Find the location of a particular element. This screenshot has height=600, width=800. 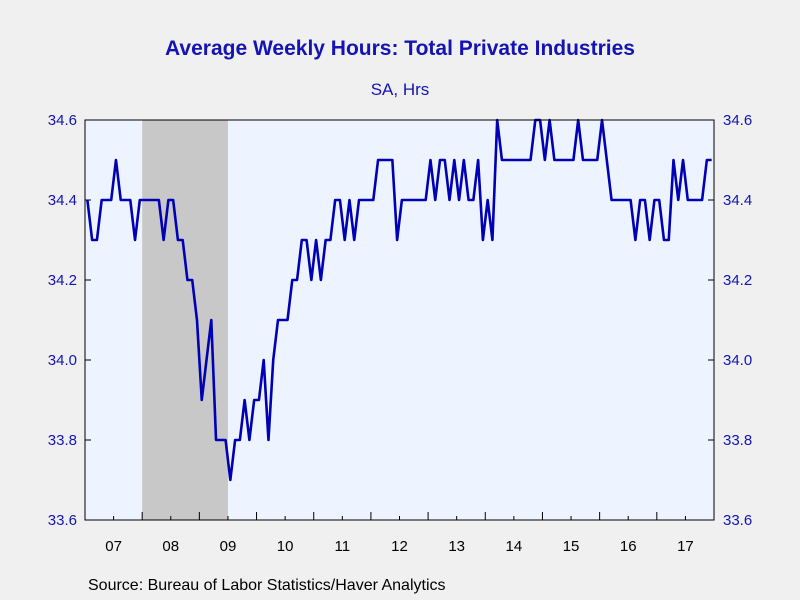

x-tick-label: 15 is located at coordinates (571, 546).